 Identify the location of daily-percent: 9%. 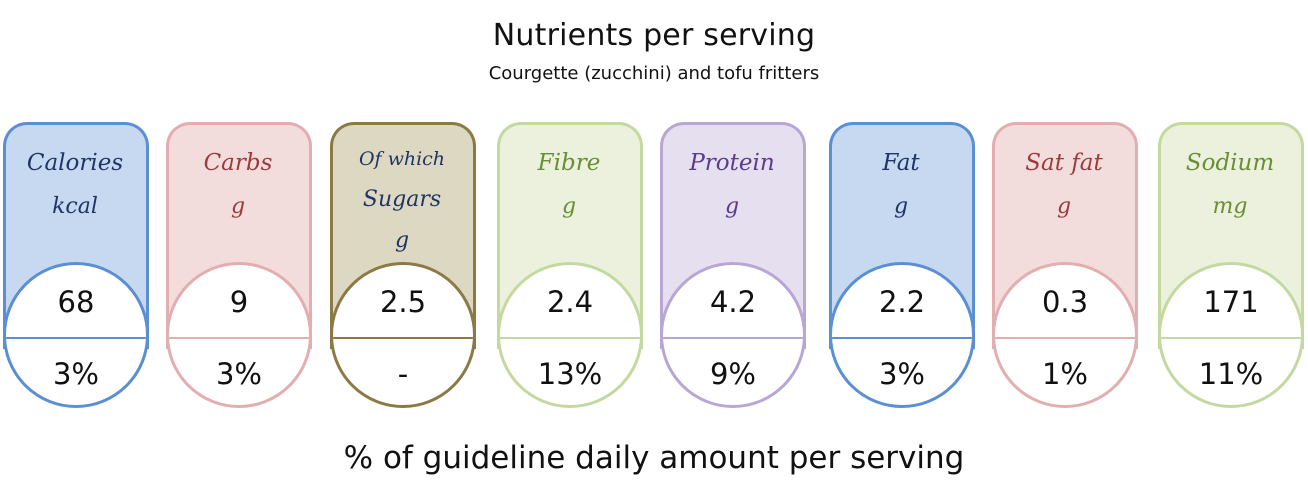
(732, 374).